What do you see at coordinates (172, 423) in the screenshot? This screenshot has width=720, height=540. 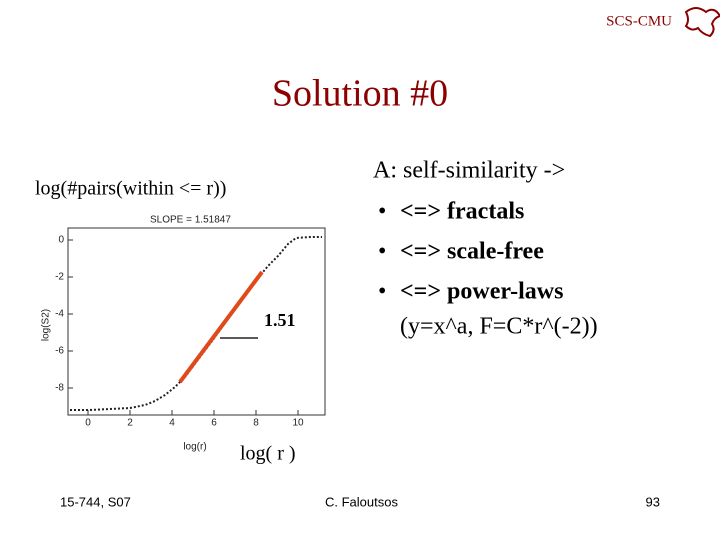 I see `x-tick-label: 4` at bounding box center [172, 423].